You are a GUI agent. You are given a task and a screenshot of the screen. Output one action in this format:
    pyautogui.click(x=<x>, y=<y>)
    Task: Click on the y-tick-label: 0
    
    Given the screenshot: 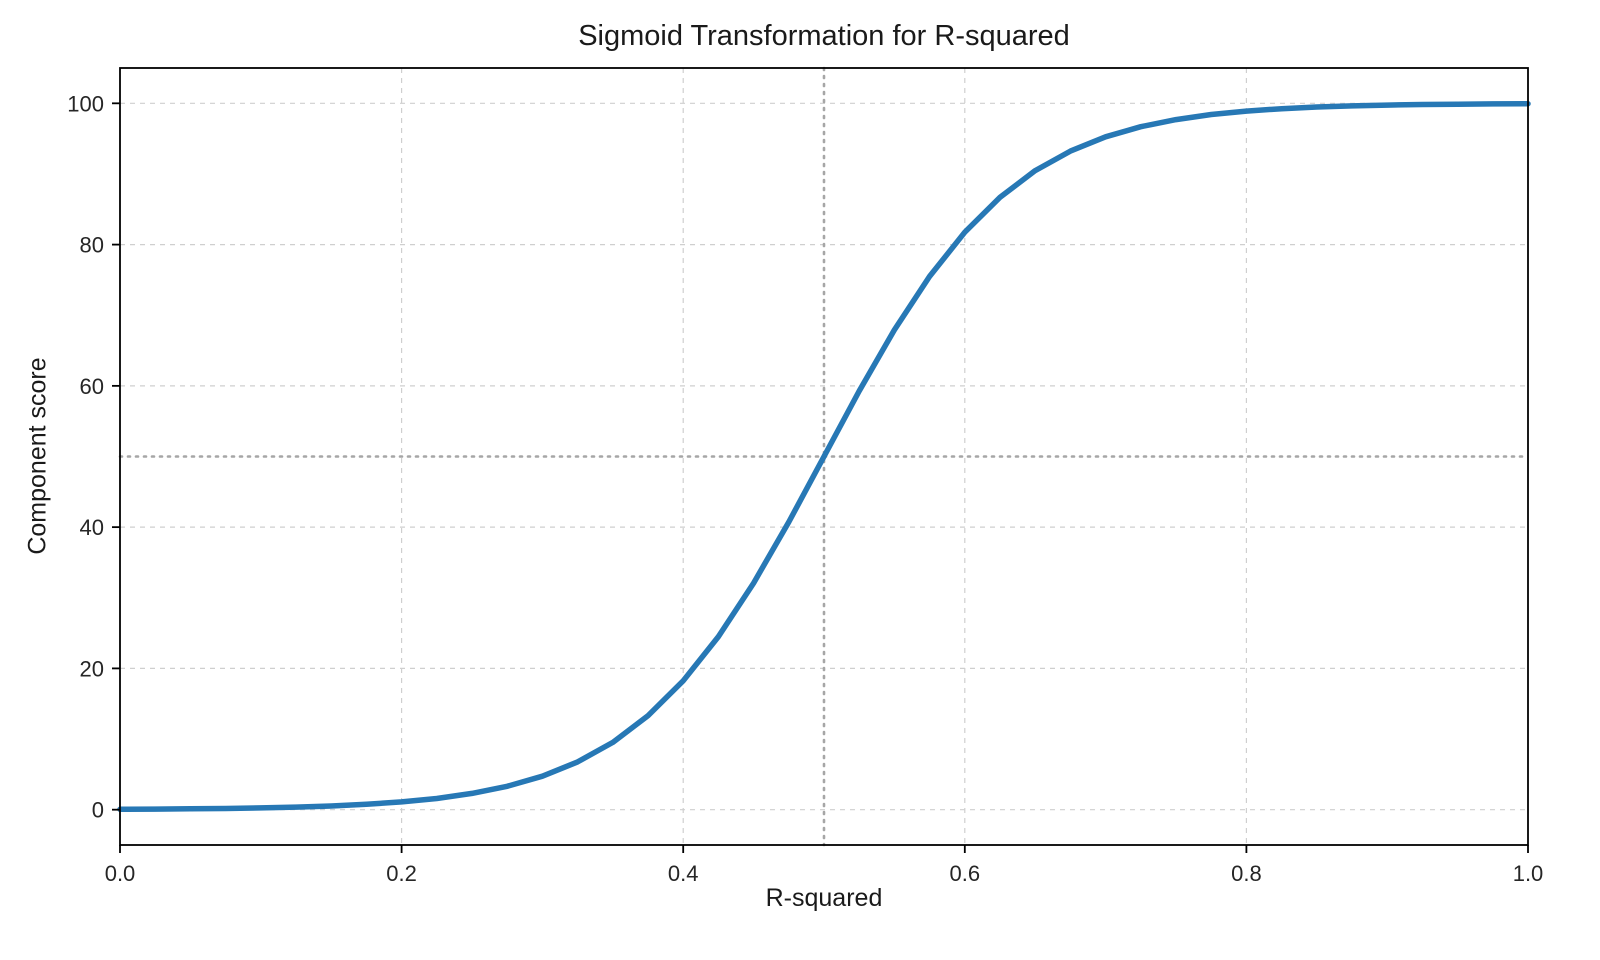 What is the action you would take?
    pyautogui.click(x=98, y=810)
    